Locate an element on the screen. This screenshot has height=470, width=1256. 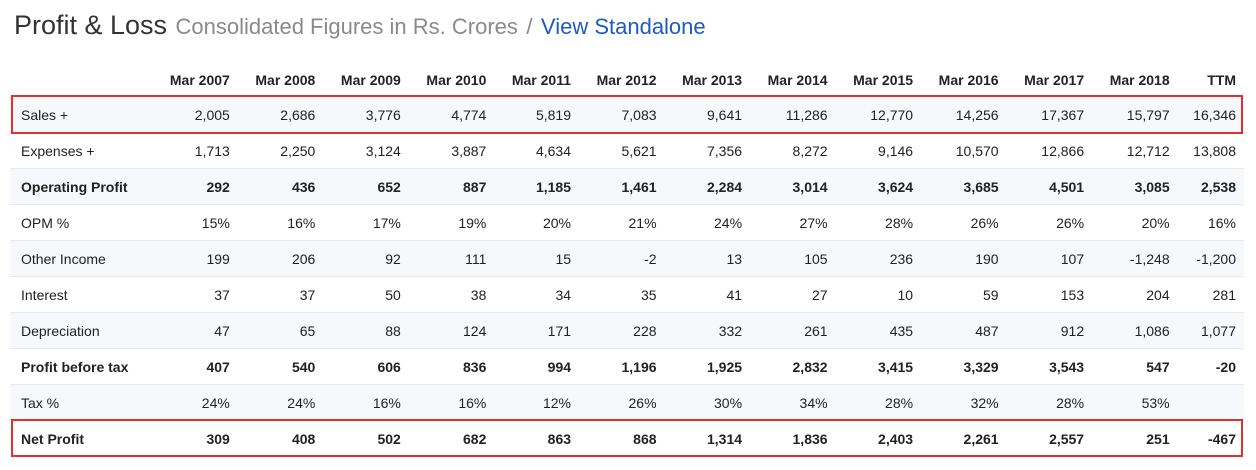
table-cell: 204 is located at coordinates (1135, 294).